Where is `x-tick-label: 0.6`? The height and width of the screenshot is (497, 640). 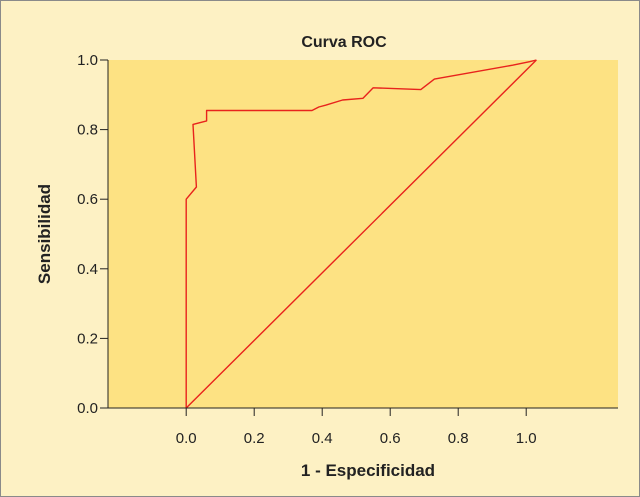 x-tick-label: 0.6 is located at coordinates (390, 438).